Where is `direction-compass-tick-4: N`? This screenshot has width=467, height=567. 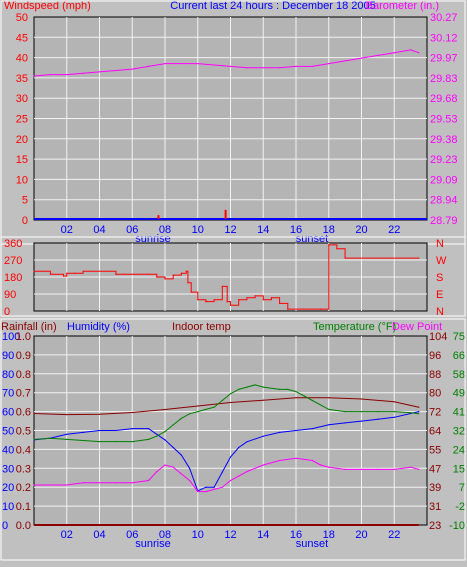
direction-compass-tick-4: N is located at coordinates (440, 244).